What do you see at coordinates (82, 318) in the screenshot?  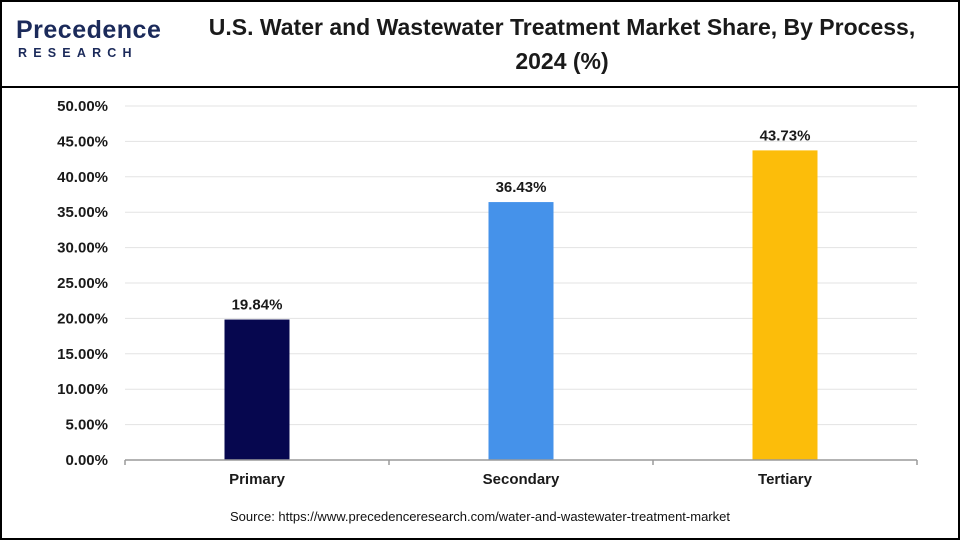 I see `y-tick-label: 20.00%` at bounding box center [82, 318].